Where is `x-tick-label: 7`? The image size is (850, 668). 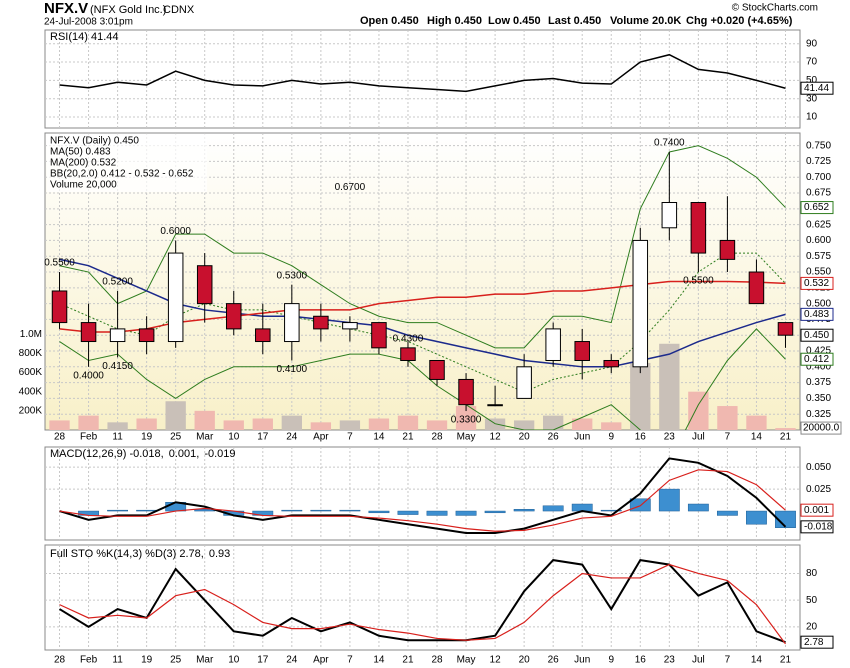 x-tick-label: 7 is located at coordinates (350, 660).